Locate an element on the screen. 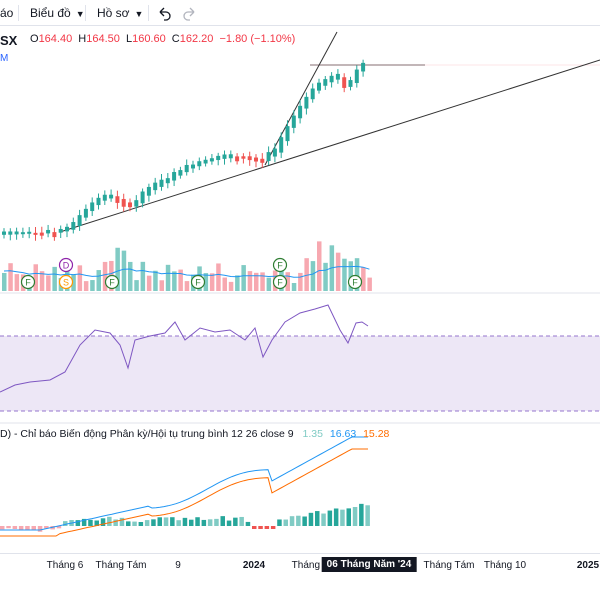 Image resolution: width=600 pixels, height=600 pixels. chart-type-menu: Biểu đồ ▼ is located at coordinates (57, 13).